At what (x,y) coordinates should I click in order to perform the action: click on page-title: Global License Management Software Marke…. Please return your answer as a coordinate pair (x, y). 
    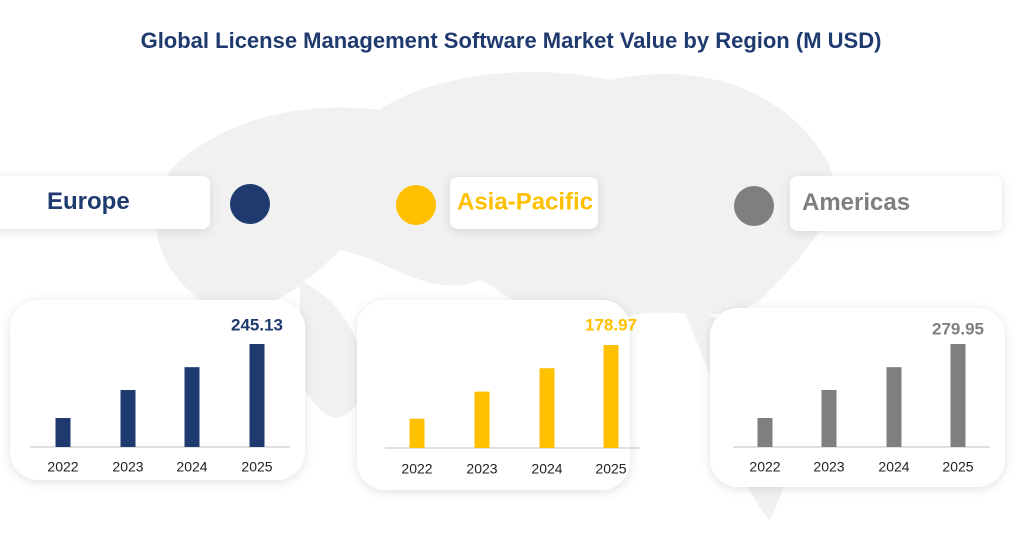
    Looking at the image, I should click on (511, 40).